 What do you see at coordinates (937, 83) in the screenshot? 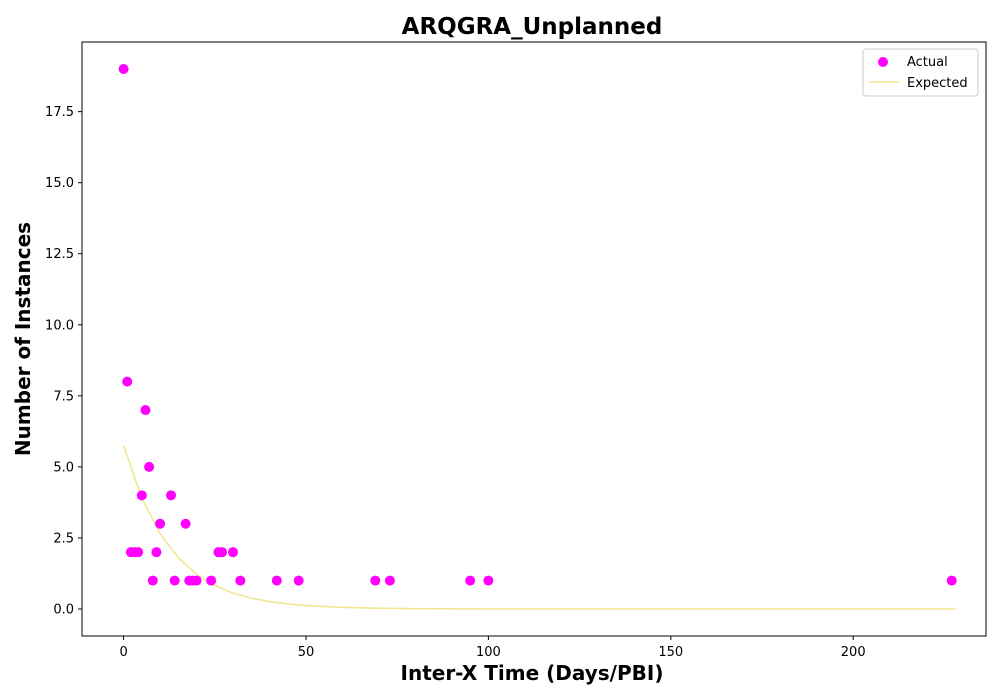
I see `legend-expected-label: Expected` at bounding box center [937, 83].